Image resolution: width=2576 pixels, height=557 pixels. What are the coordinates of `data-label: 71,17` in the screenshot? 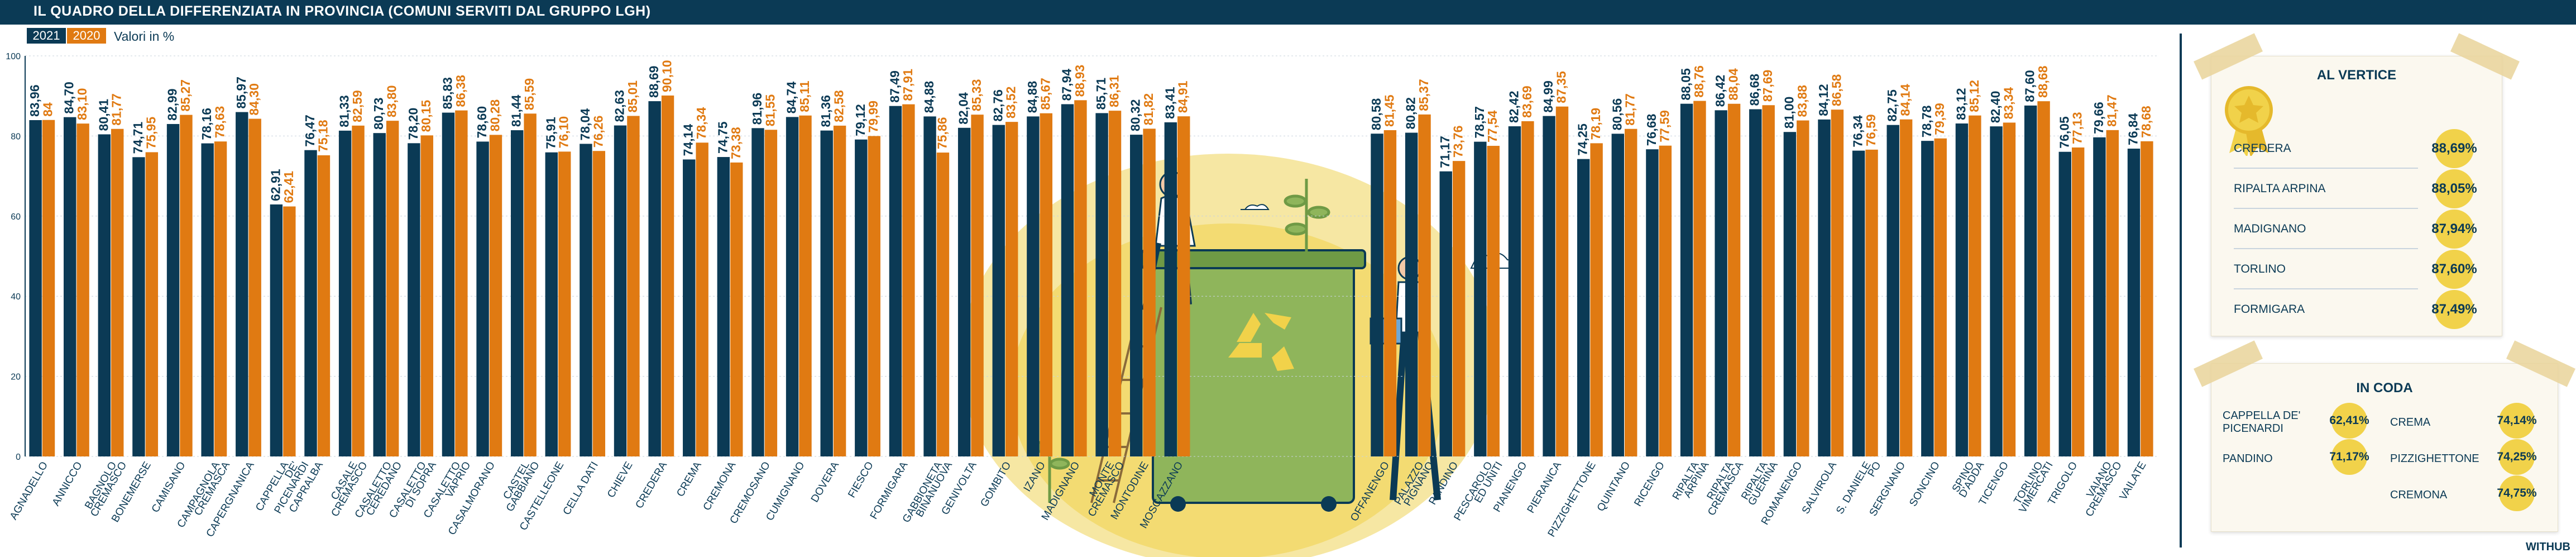 It's located at (1445, 152).